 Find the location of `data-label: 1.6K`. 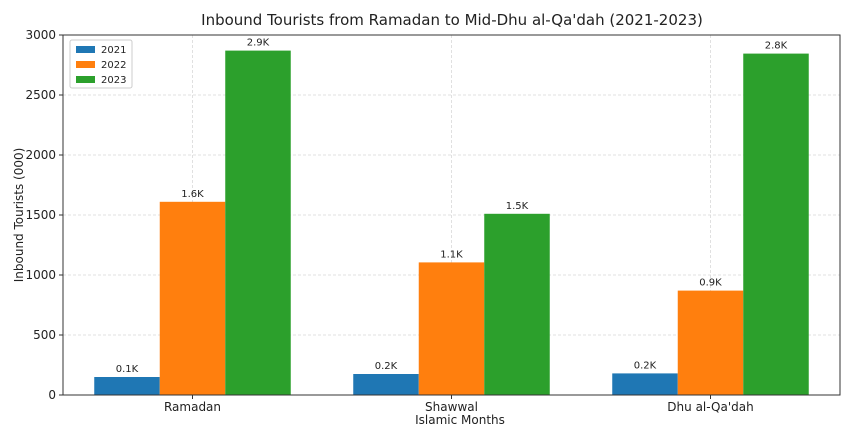

data-label: 1.6K is located at coordinates (192, 194).